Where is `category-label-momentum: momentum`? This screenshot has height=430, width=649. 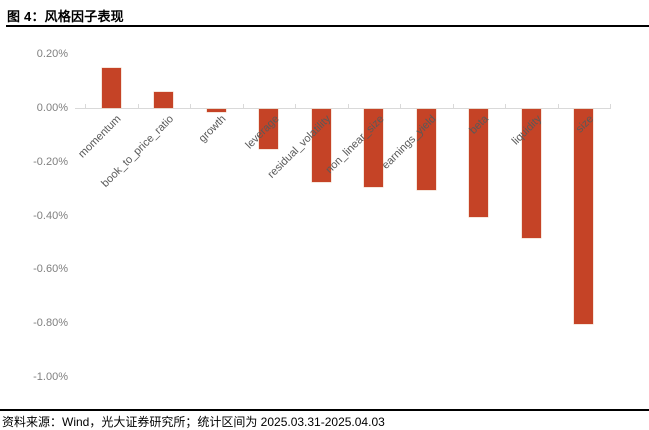
category-label-momentum: momentum is located at coordinates (100, 137).